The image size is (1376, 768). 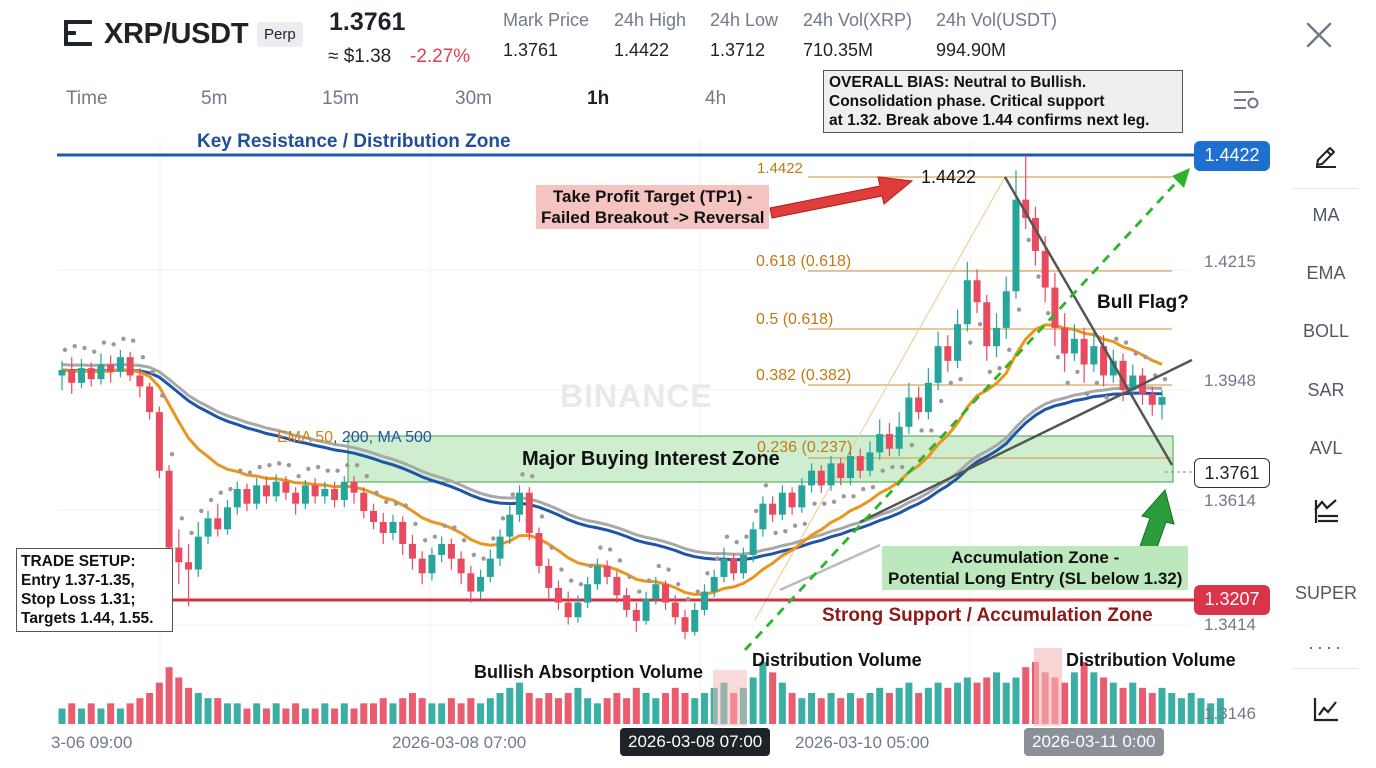 I want to click on chart-settings-icon, so click(x=1246, y=100).